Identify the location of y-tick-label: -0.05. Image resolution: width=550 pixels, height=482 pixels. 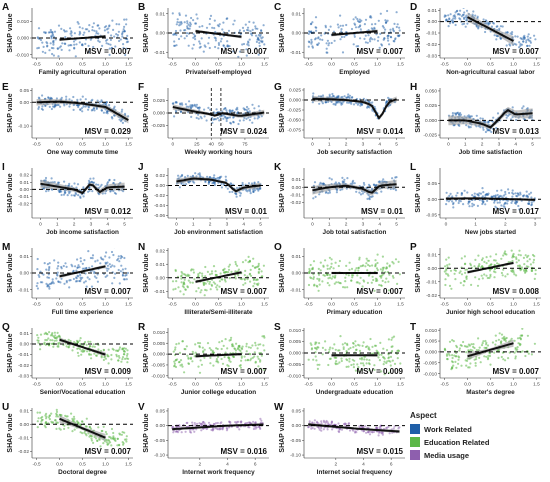
(159, 441).